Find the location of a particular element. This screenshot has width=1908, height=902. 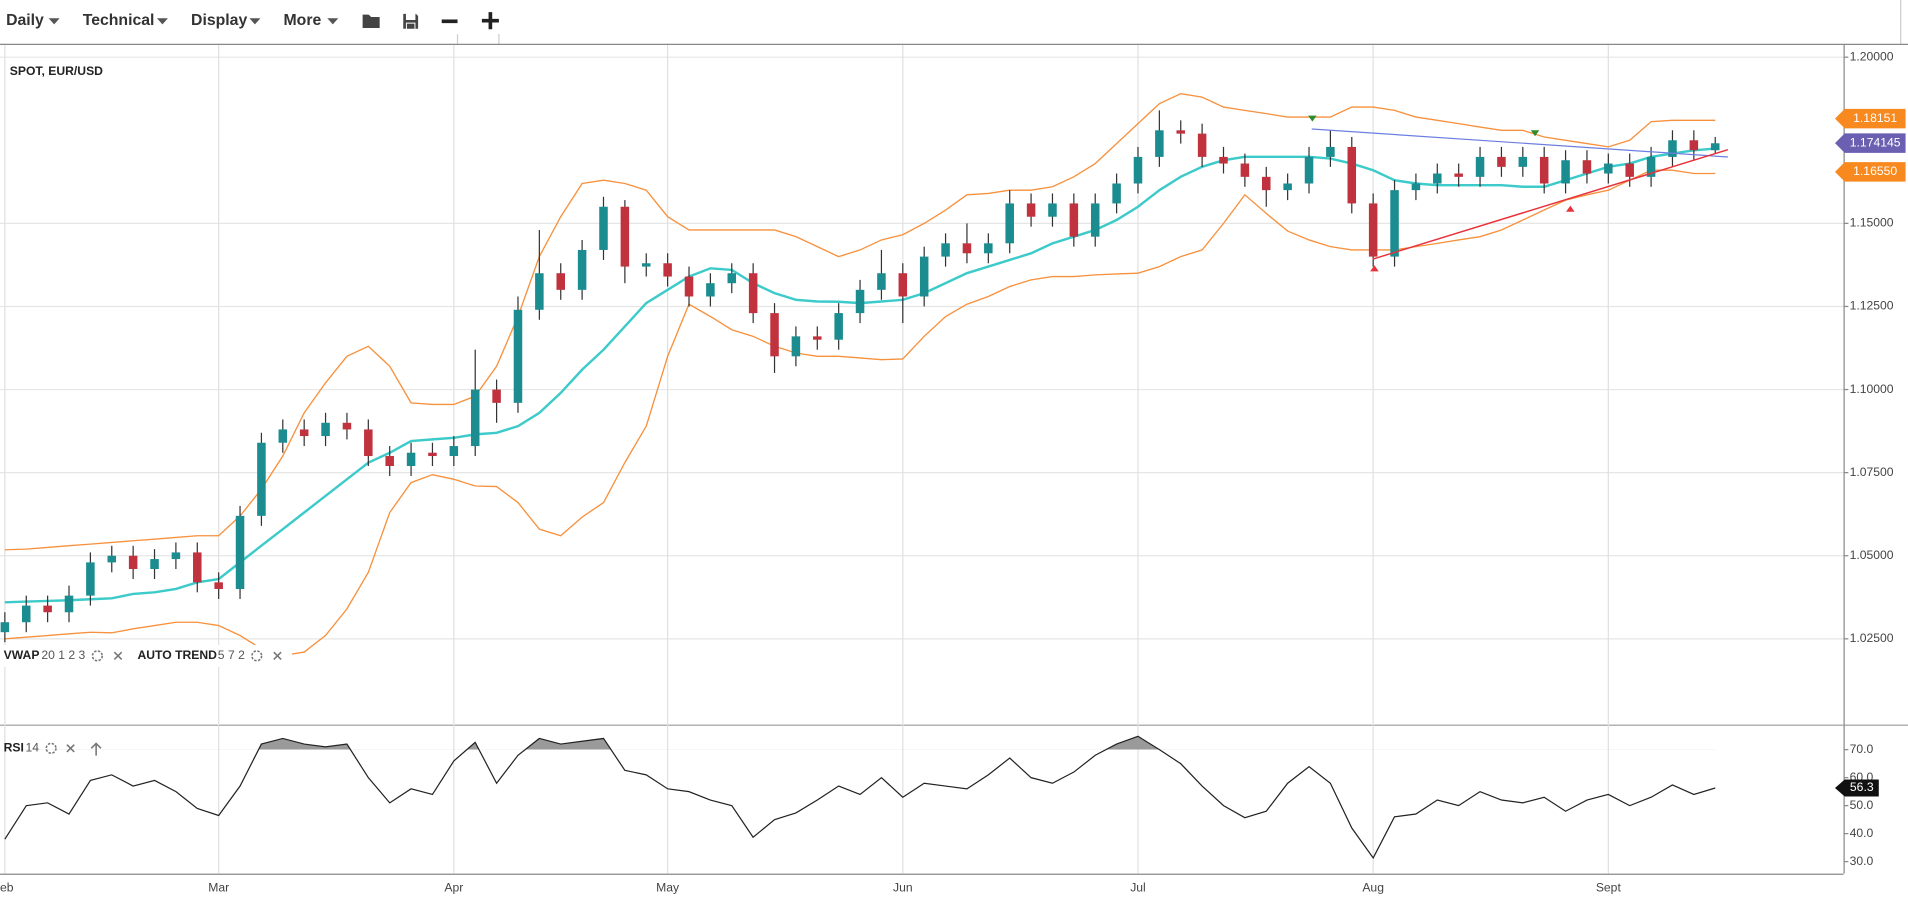

menu-display: Display is located at coordinates (219, 20).